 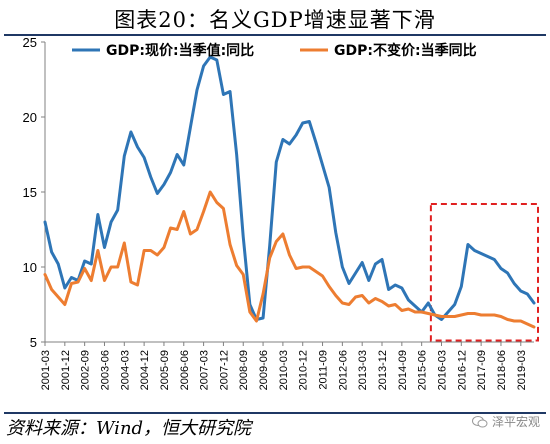 I want to click on x-tick-label: 2013-12, so click(x=383, y=370).